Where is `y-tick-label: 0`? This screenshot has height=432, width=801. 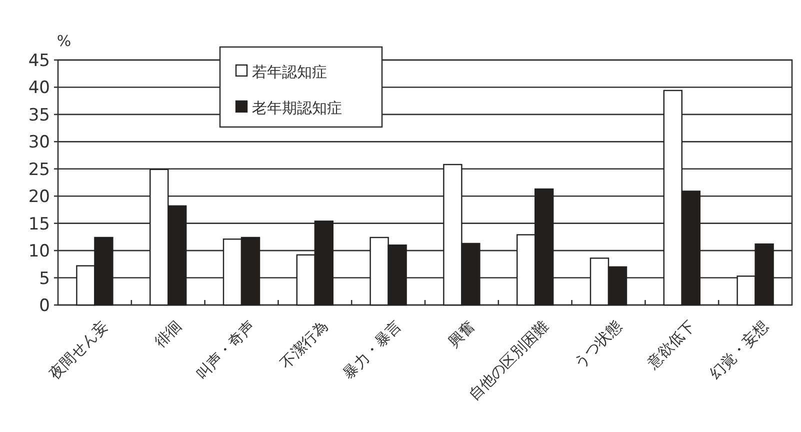 y-tick-label: 0 is located at coordinates (44, 306).